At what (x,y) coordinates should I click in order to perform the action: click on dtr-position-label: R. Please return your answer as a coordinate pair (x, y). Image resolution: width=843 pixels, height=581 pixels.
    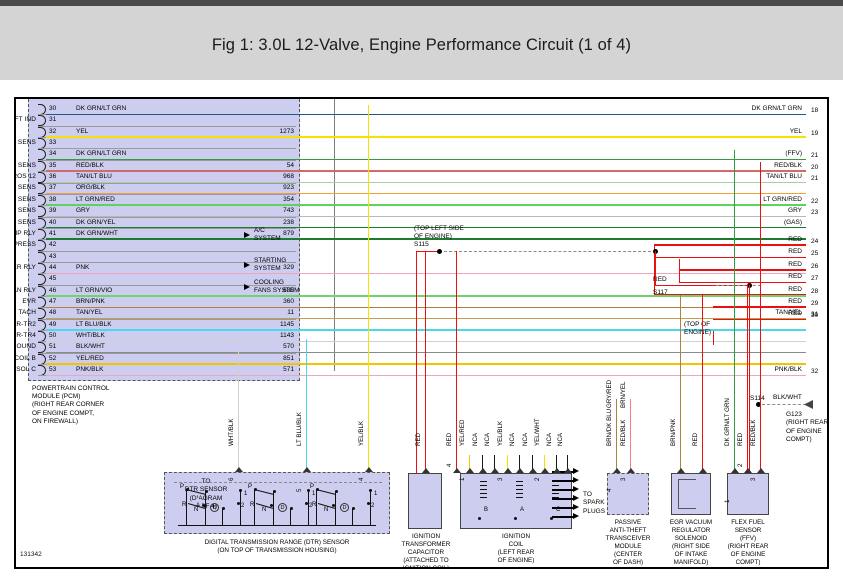
    Looking at the image, I should click on (314, 505).